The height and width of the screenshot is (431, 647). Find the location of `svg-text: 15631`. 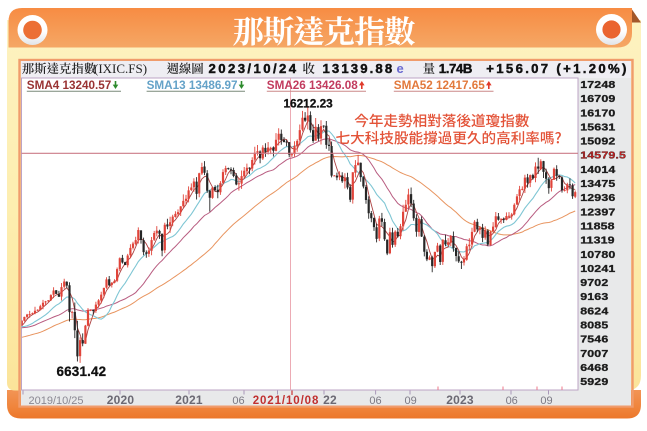

svg-text: 15631 is located at coordinates (598, 127).